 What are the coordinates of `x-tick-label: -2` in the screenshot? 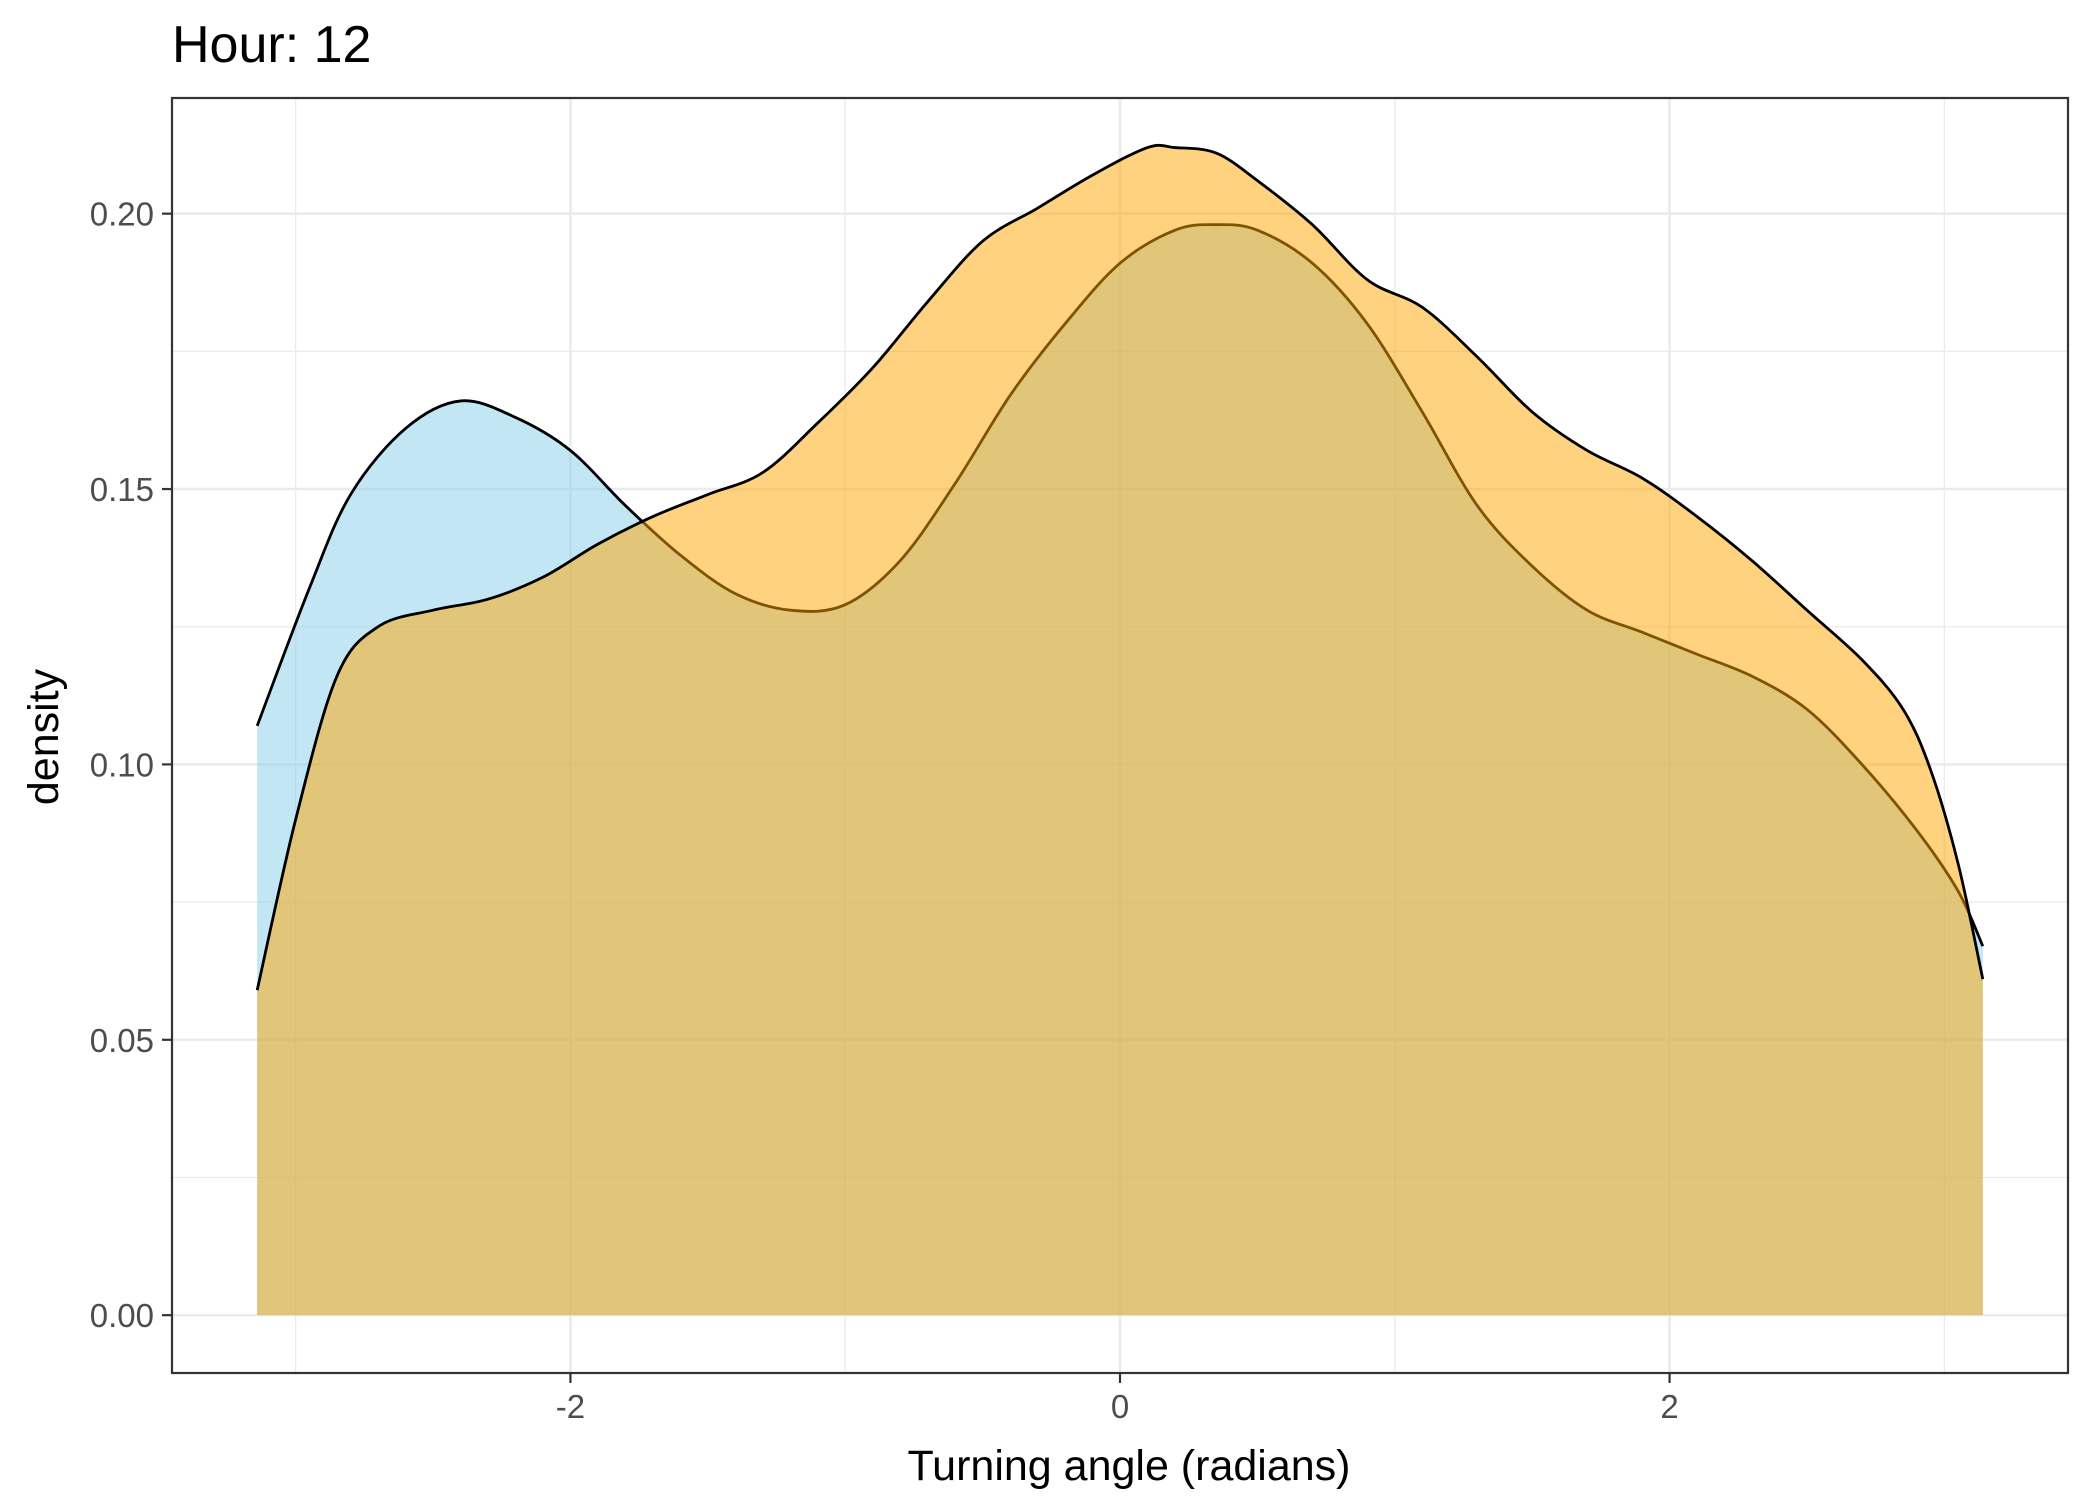 It's located at (570, 1406).